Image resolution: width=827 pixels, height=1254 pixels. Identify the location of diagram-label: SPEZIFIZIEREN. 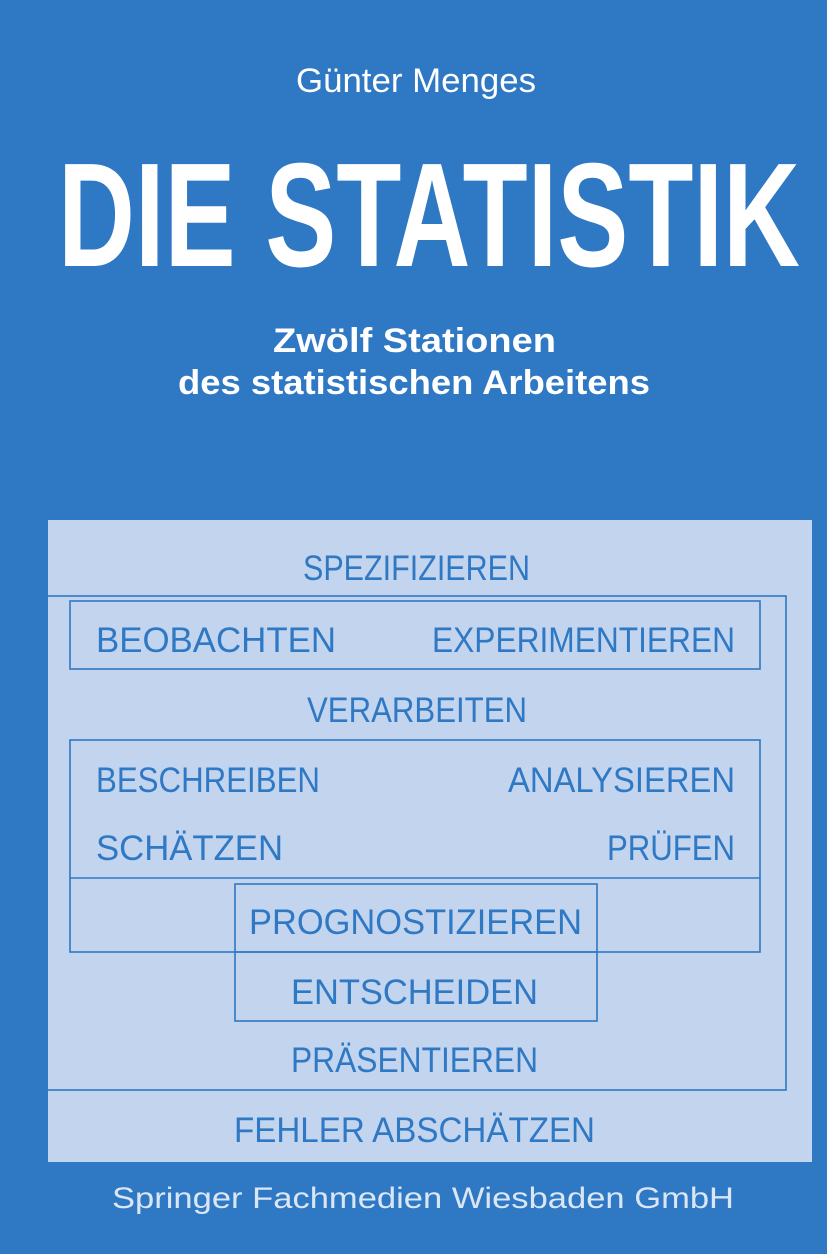
(416, 568).